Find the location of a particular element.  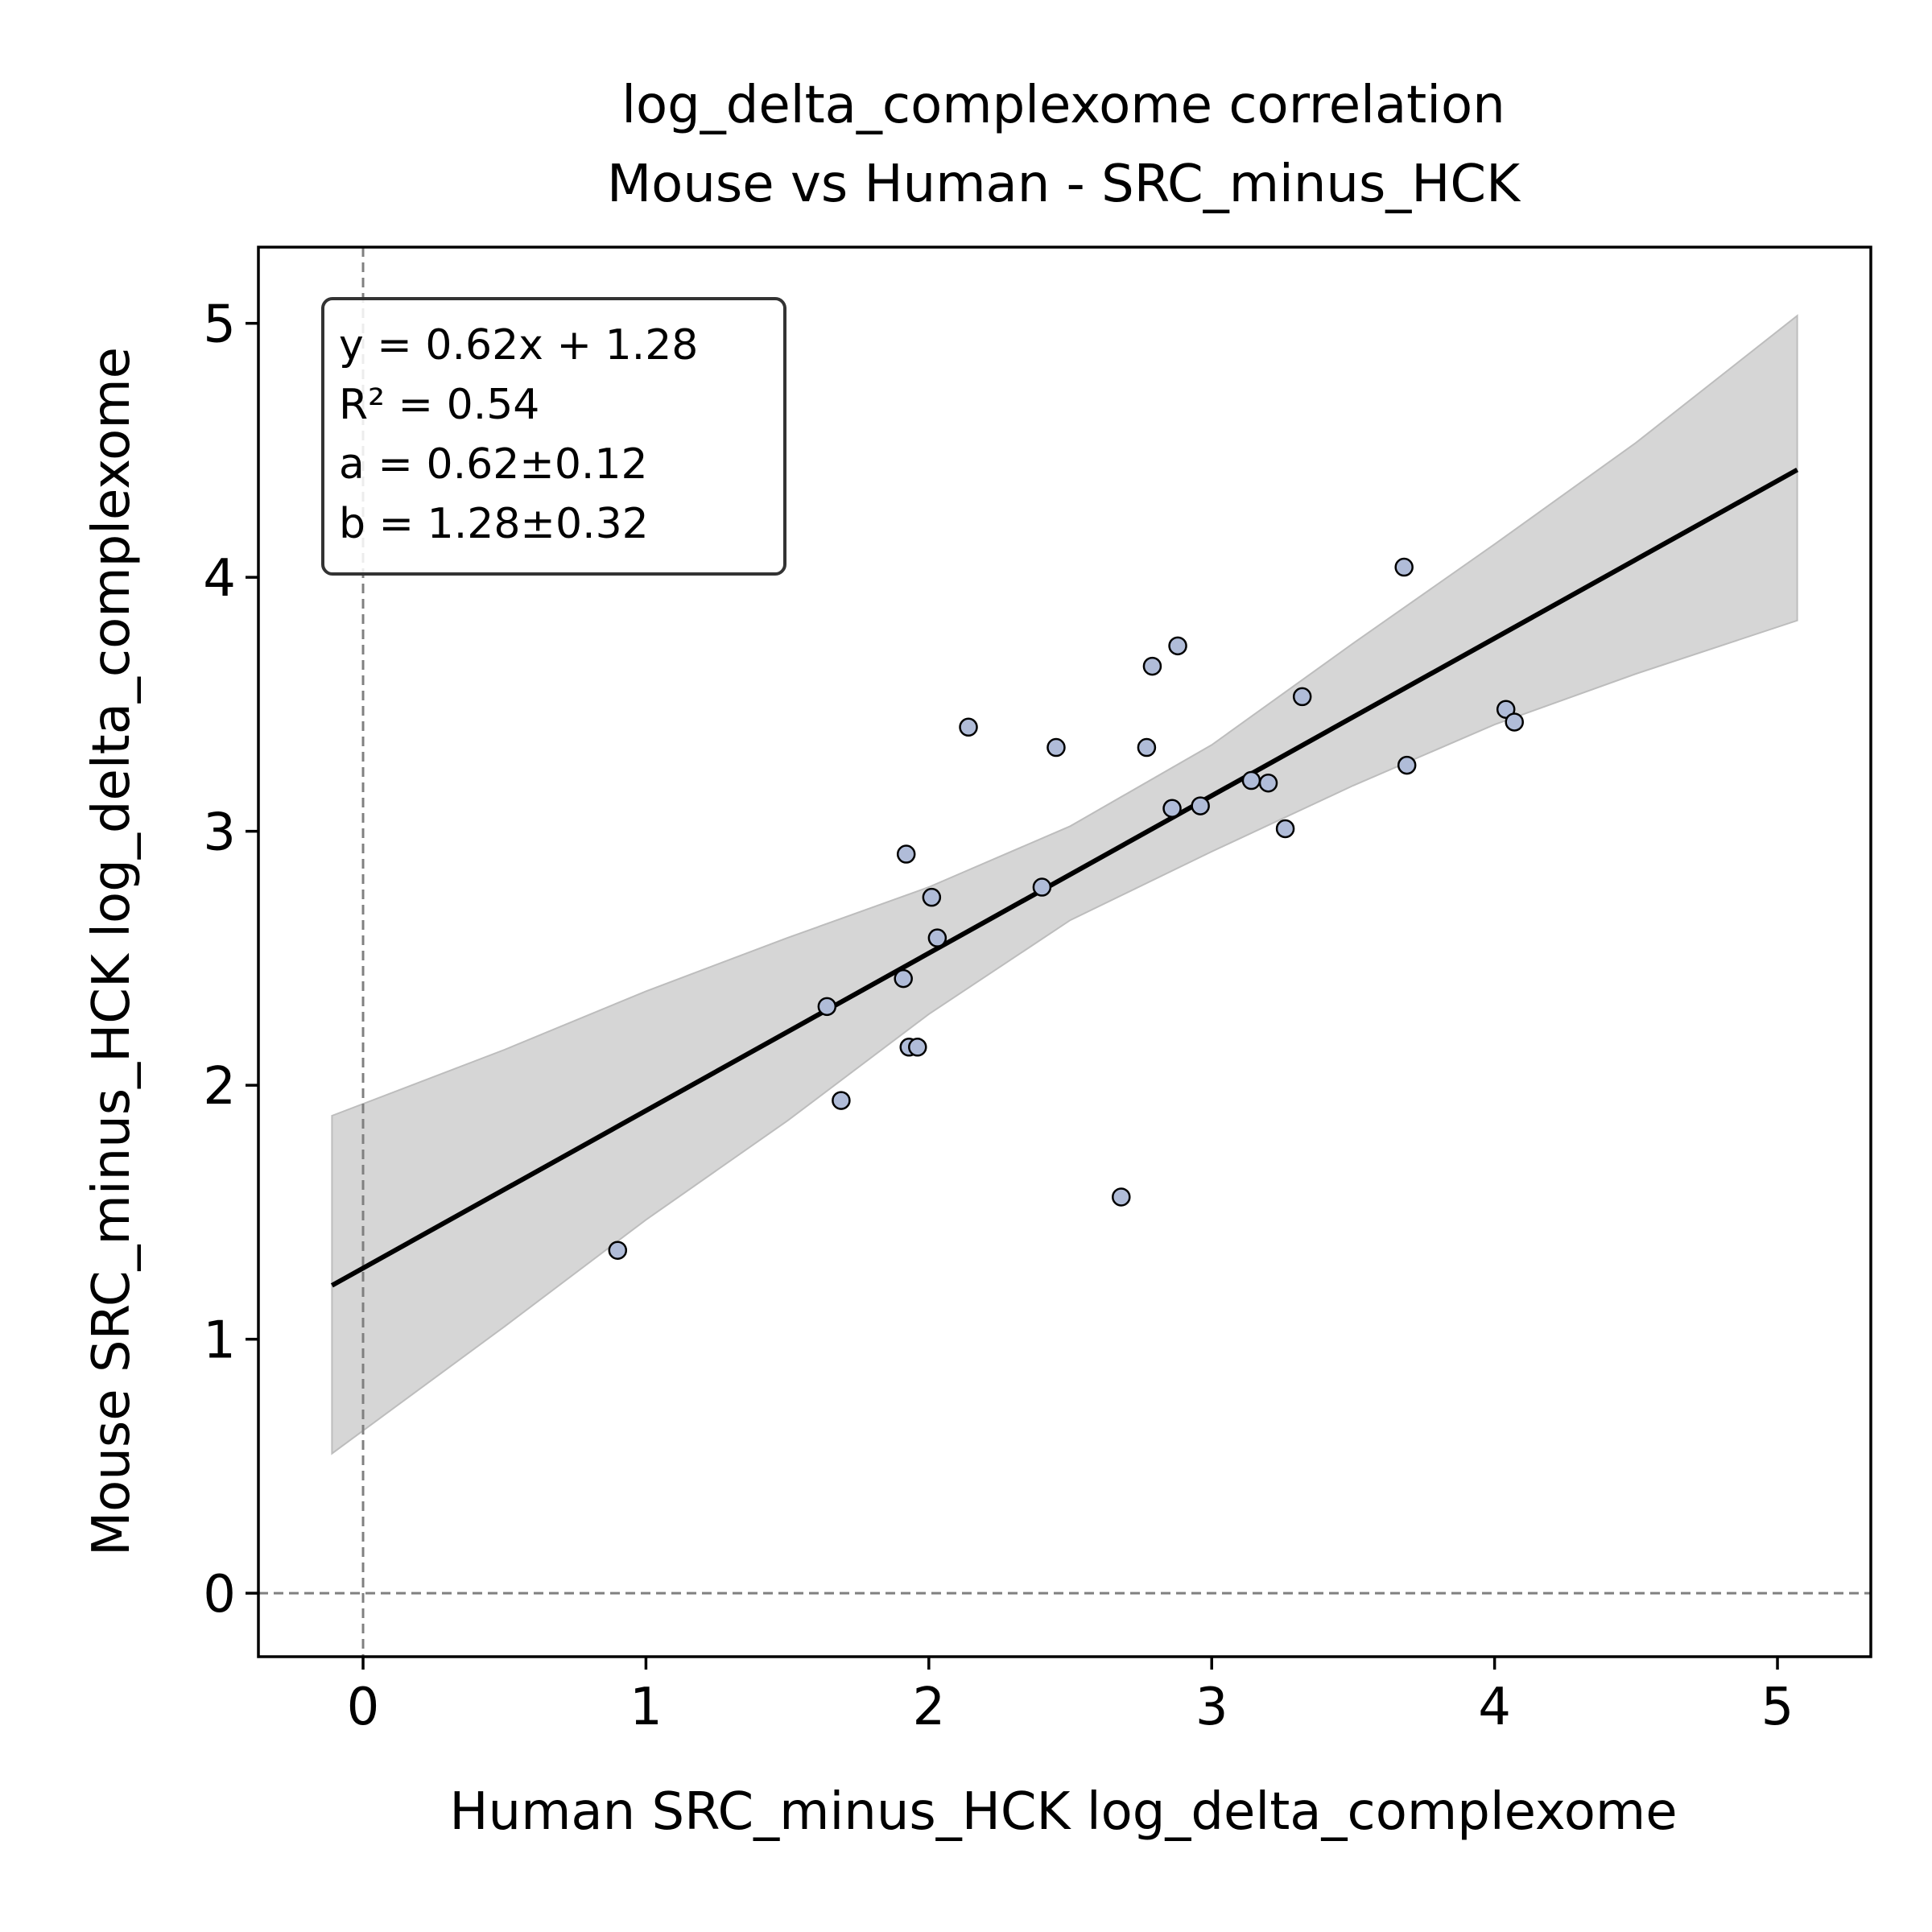

chart-title: log_delta_complexome correlation is located at coordinates (1063, 106).